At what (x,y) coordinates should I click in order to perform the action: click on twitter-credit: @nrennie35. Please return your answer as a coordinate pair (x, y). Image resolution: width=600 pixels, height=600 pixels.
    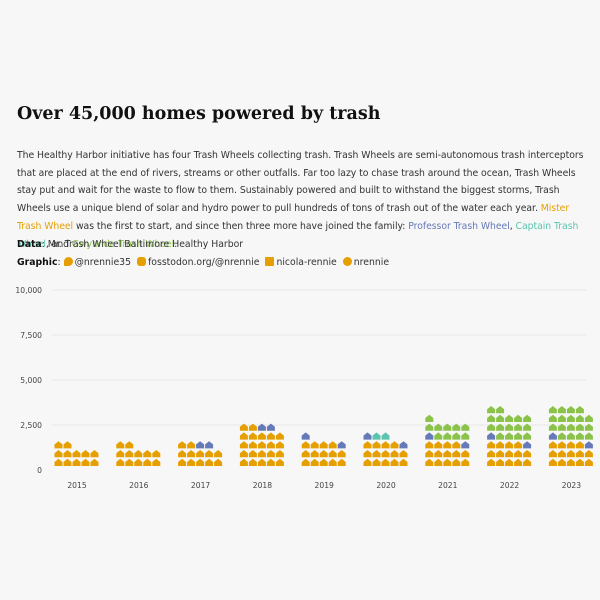
    Looking at the image, I should click on (97, 262).